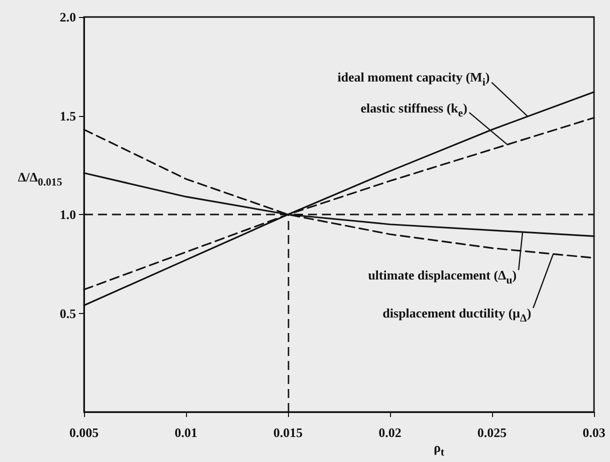 This screenshot has height=462, width=610. What do you see at coordinates (40, 180) in the screenshot?
I see `y-axis-title: Δ/Δ$_{0.015}$` at bounding box center [40, 180].